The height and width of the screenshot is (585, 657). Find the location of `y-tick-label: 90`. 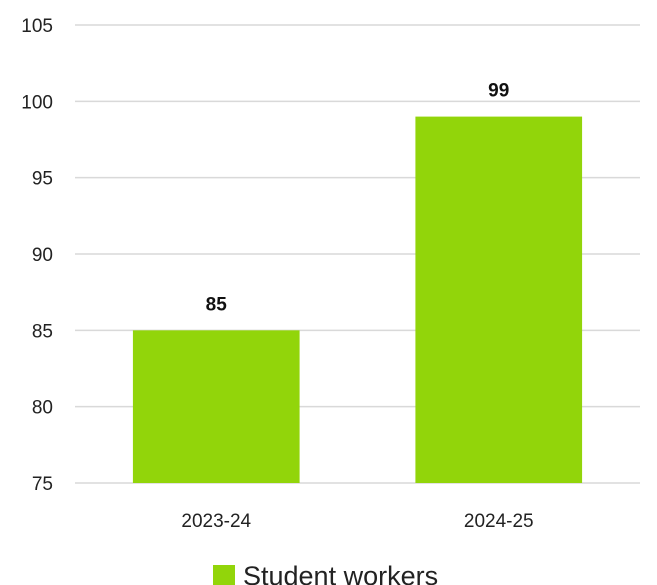

y-tick-label: 90 is located at coordinates (42, 255).